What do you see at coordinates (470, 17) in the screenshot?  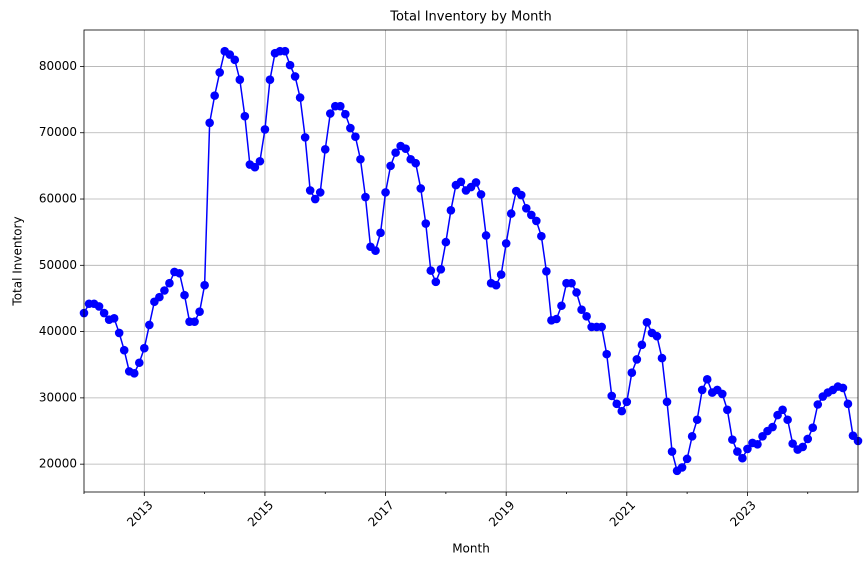 I see `chart-title: Total Inventory by Month` at bounding box center [470, 17].